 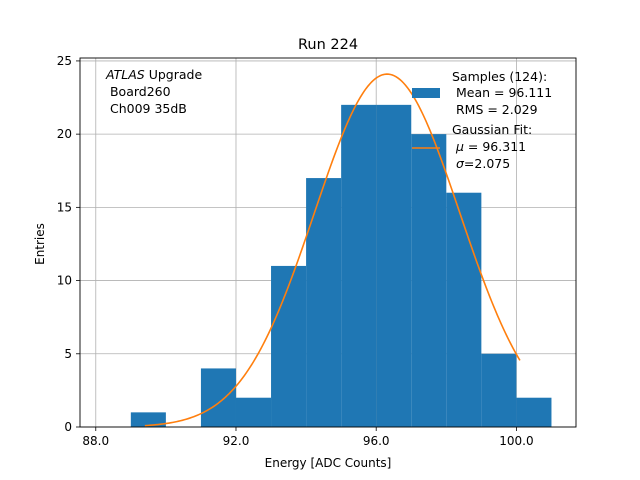 What do you see at coordinates (308, 437) in the screenshot?
I see `x-axis-ticks: 88.0 92.0 96.0 100.0` at bounding box center [308, 437].